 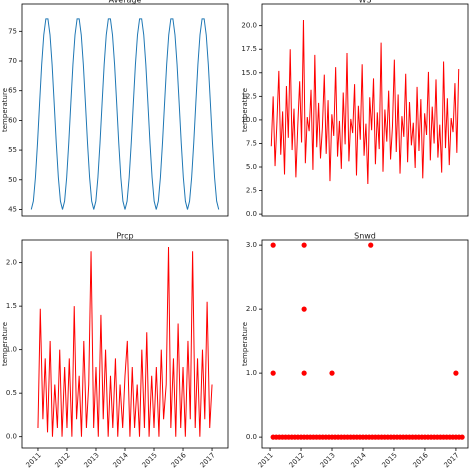 I want to click on y-tick-label: 17.5, so click(x=249, y=49).